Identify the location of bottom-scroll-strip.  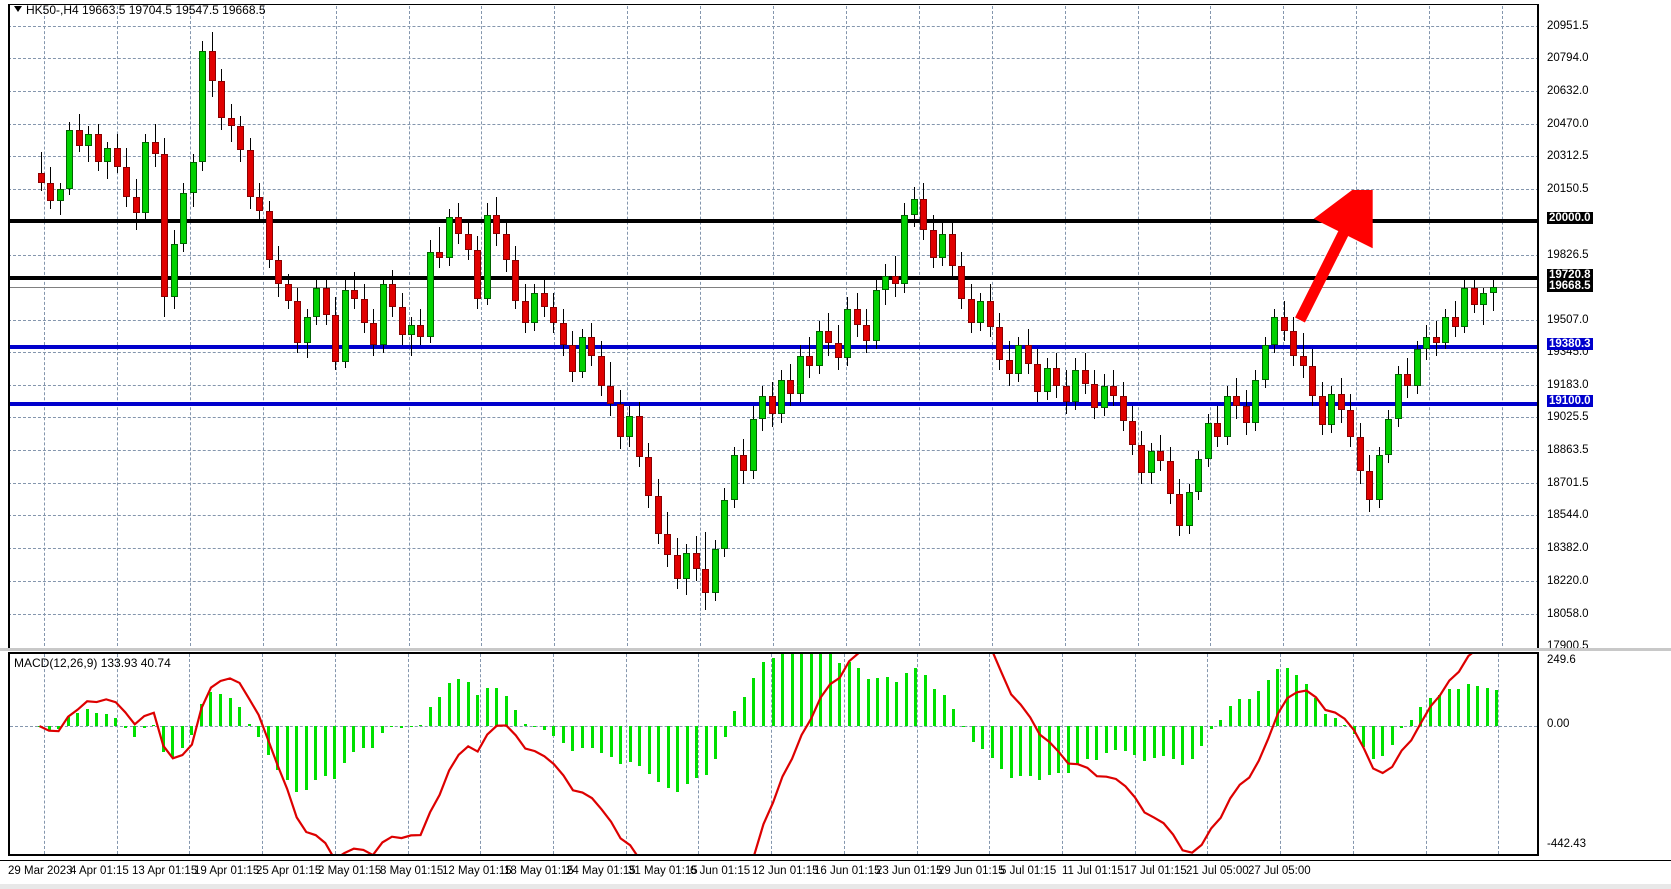
(835, 886).